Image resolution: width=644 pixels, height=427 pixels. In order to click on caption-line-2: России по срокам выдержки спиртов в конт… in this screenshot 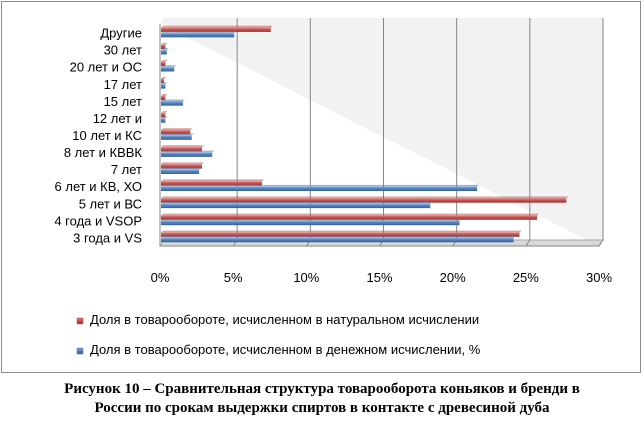, I will do `click(322, 408)`.